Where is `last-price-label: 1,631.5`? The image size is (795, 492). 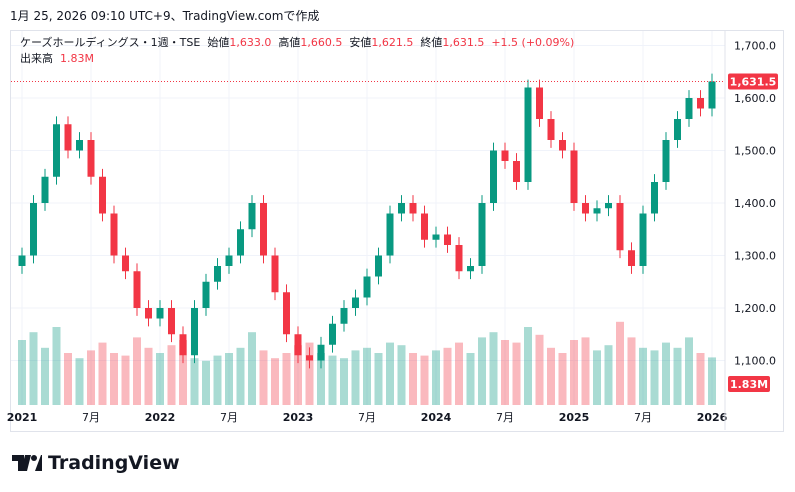 last-price-label: 1,631.5 is located at coordinates (753, 81).